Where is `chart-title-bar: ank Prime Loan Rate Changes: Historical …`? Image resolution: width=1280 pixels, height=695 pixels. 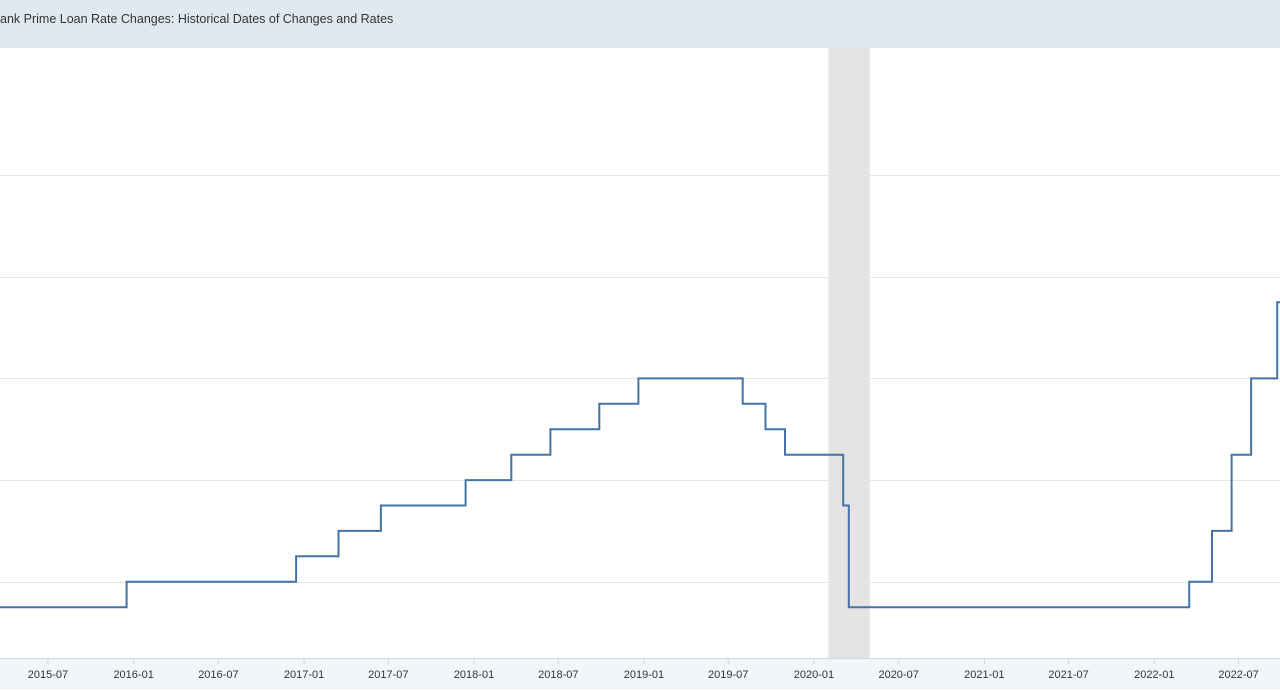
chart-title-bar: ank Prime Loan Rate Changes: Historical … is located at coordinates (640, 24).